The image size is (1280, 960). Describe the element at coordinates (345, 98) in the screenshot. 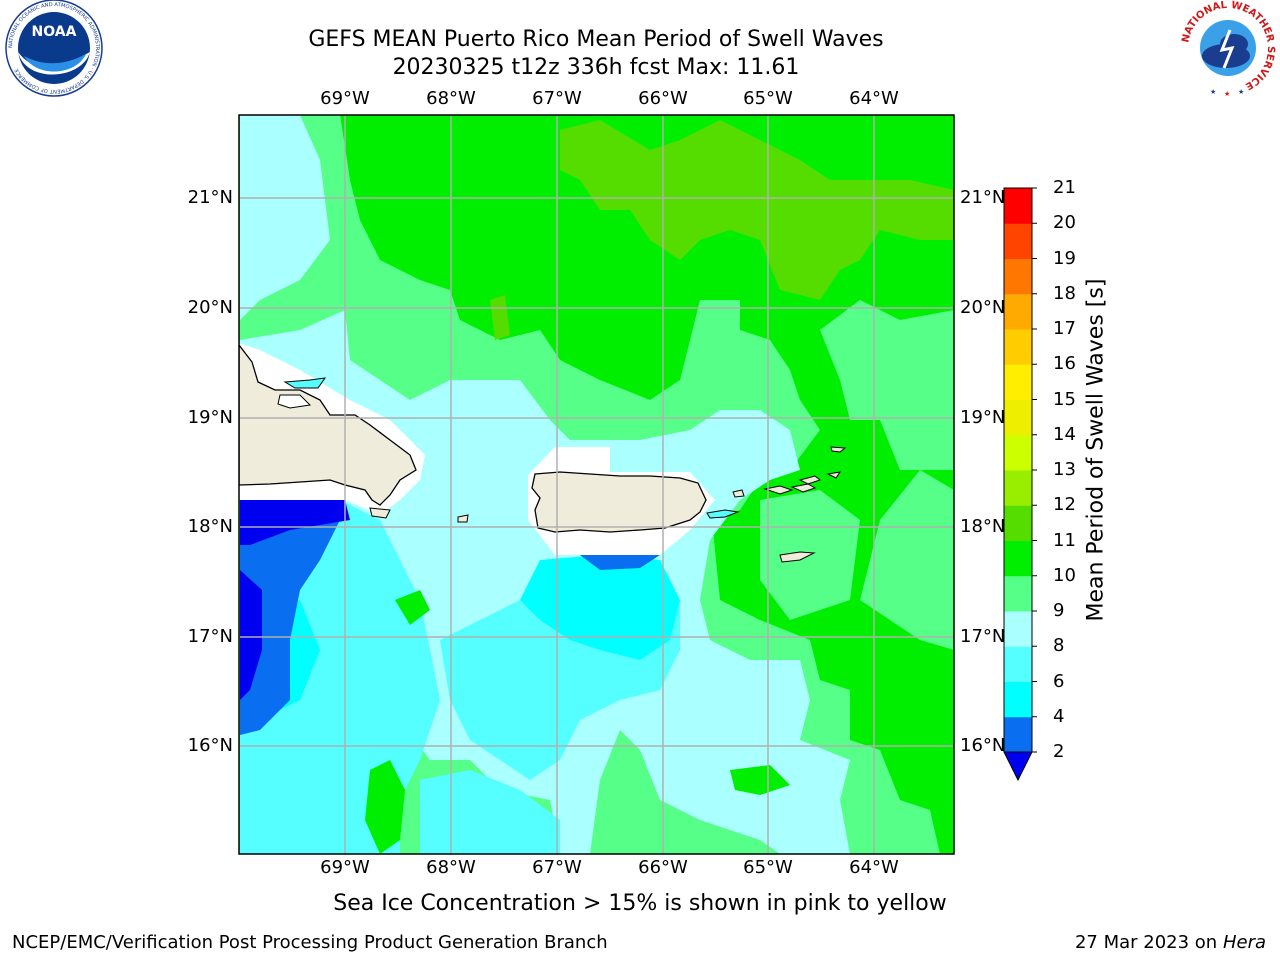

I see `lon-tick-top: 69°W` at that location.